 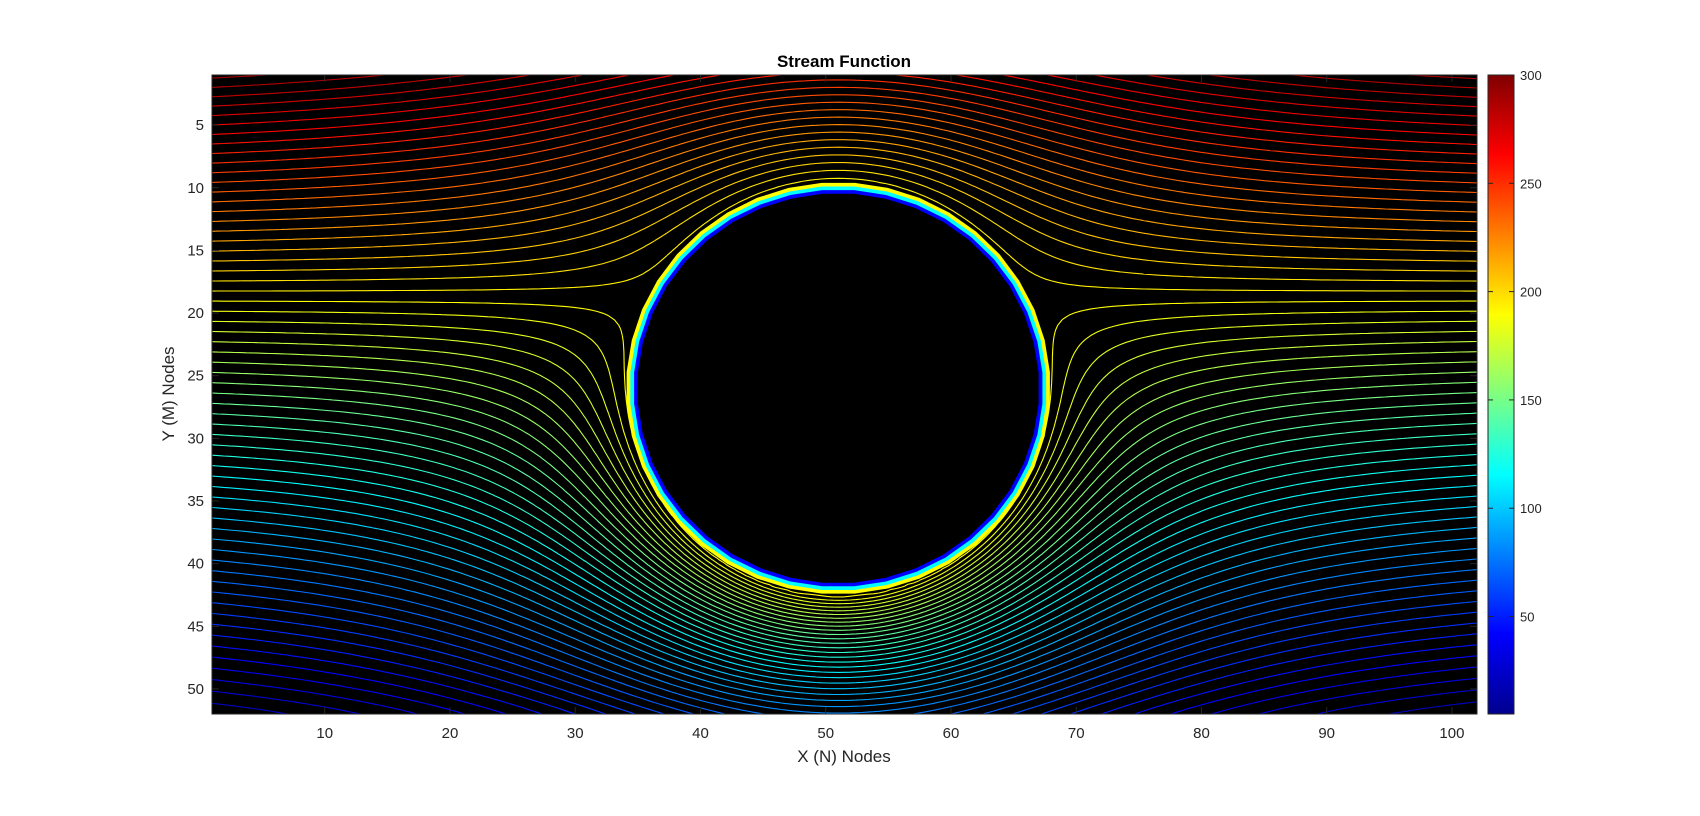 What do you see at coordinates (1531, 75) in the screenshot?
I see `colorbar-tick-label: 300` at bounding box center [1531, 75].